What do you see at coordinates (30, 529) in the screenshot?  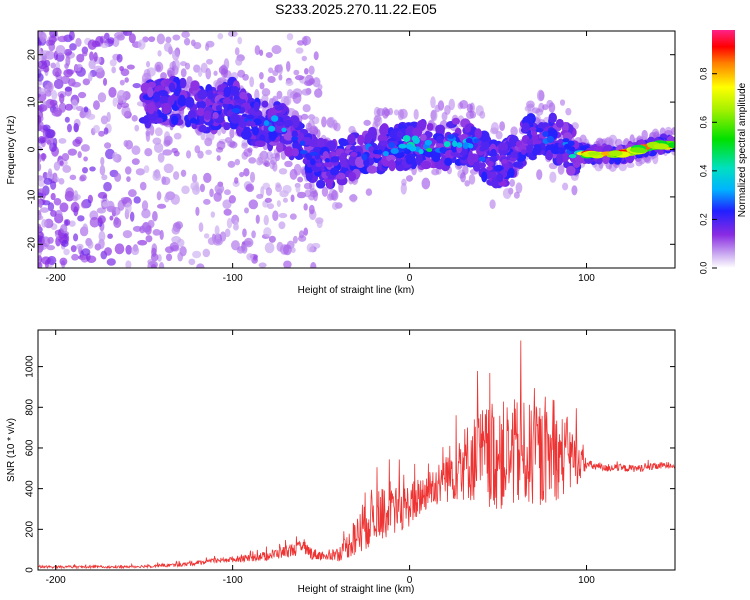 I see `snr-y-tick-label: 200` at bounding box center [30, 529].